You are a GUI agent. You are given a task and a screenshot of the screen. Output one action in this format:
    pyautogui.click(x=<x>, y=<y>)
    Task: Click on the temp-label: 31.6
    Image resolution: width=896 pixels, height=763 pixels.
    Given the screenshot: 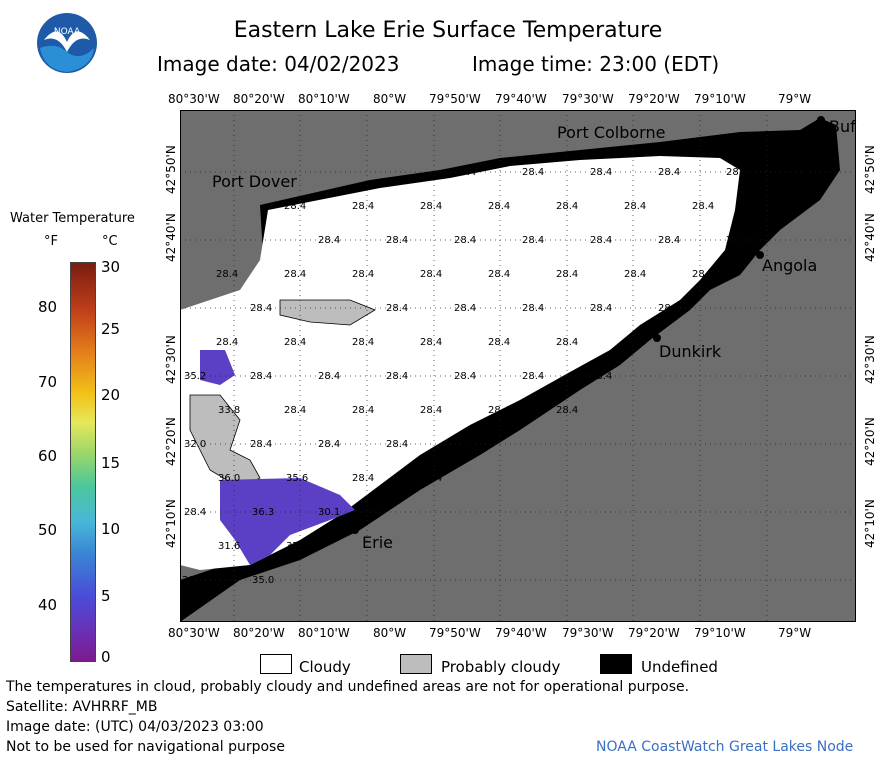 What is the action you would take?
    pyautogui.click(x=229, y=546)
    